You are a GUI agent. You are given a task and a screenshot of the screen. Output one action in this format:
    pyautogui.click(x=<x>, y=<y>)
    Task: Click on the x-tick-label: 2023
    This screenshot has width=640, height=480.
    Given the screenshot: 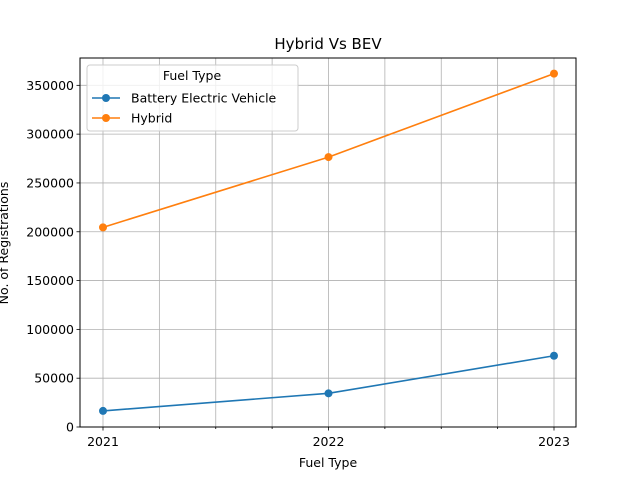 What is the action you would take?
    pyautogui.click(x=554, y=441)
    